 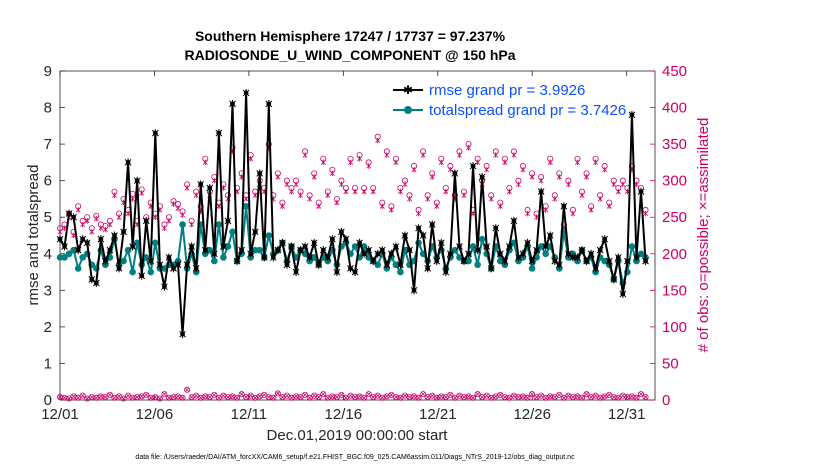 What do you see at coordinates (674, 290) in the screenshot?
I see `right-tick-label: 150` at bounding box center [674, 290].